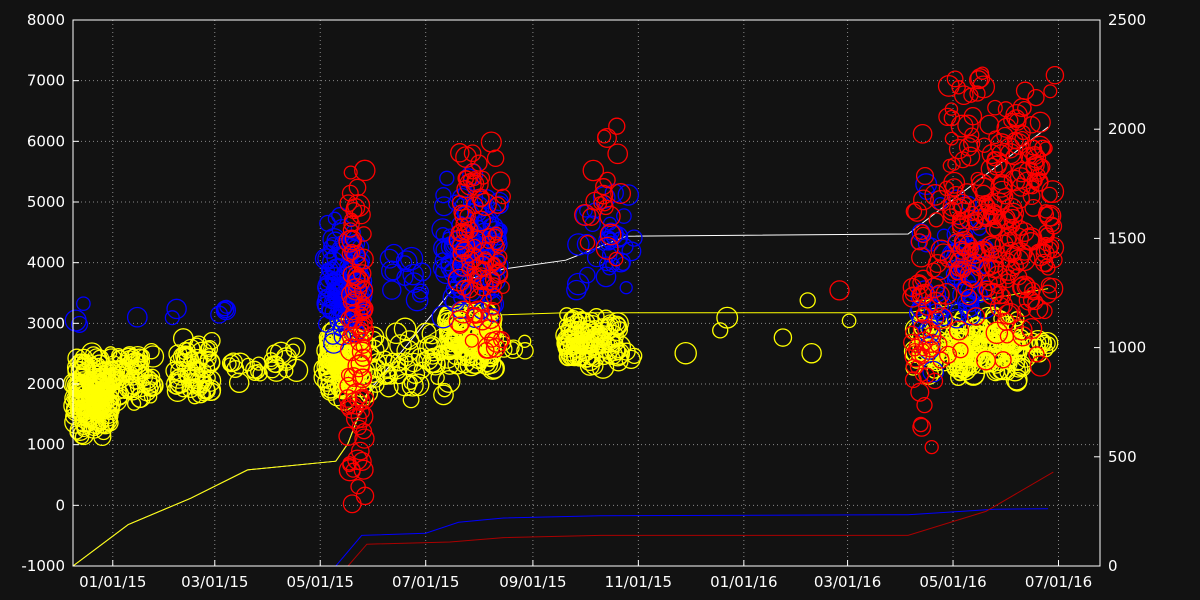  I want to click on x-tick-label: 01/01/15, so click(112, 582).